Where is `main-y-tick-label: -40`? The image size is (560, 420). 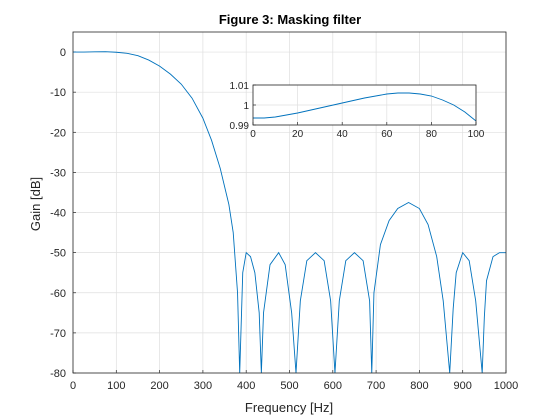 main-y-tick-label: -40 is located at coordinates (58, 214).